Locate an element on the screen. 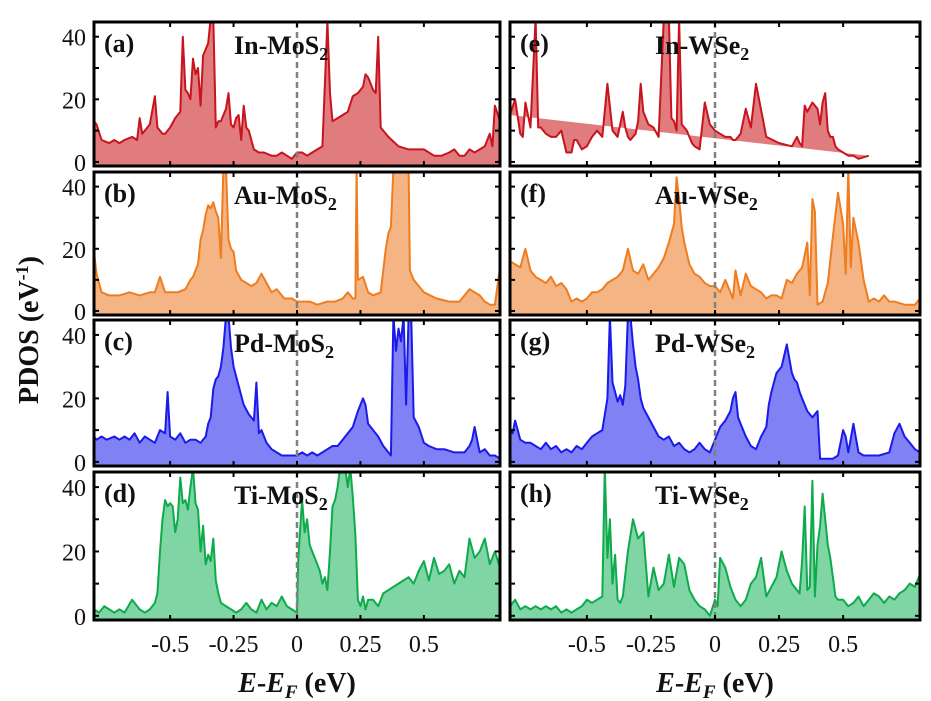  panel-e: (e) In-WSe2 is located at coordinates (715, 94).